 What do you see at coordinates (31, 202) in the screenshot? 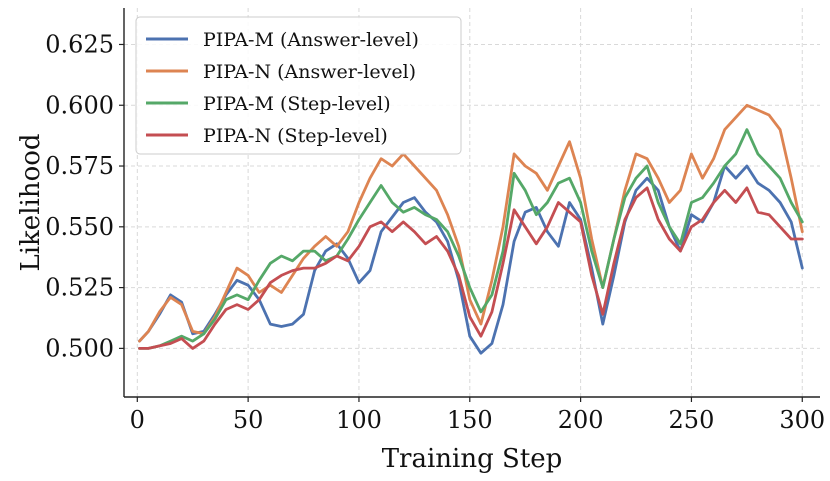
I see `y-axis-title: Likelihood` at bounding box center [31, 202].